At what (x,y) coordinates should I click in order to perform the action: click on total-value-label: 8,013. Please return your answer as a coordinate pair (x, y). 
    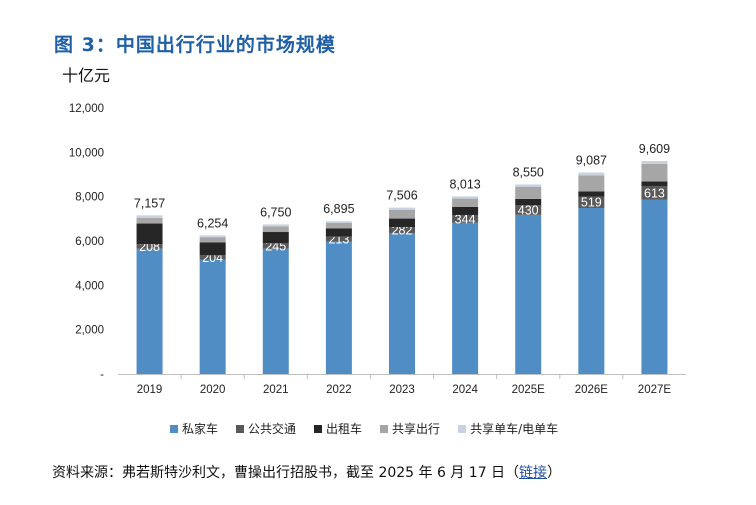
    Looking at the image, I should click on (464, 184).